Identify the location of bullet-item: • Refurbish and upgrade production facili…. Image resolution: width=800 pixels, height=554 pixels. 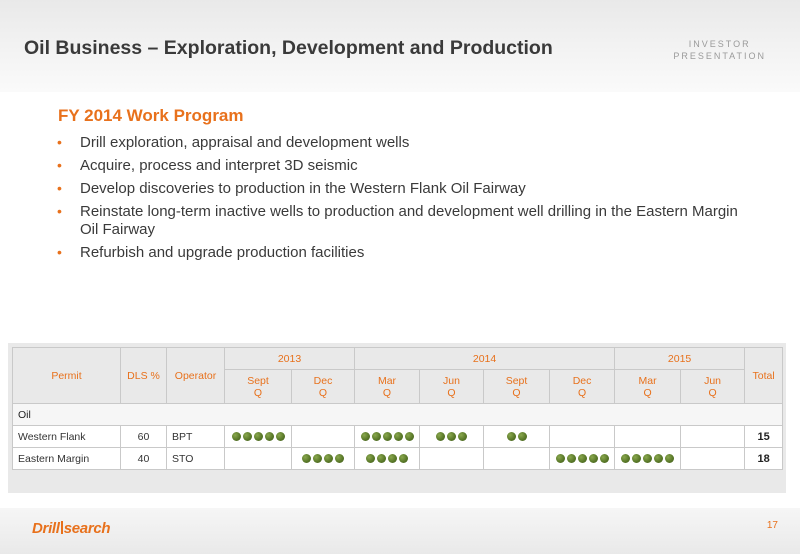
(405, 253).